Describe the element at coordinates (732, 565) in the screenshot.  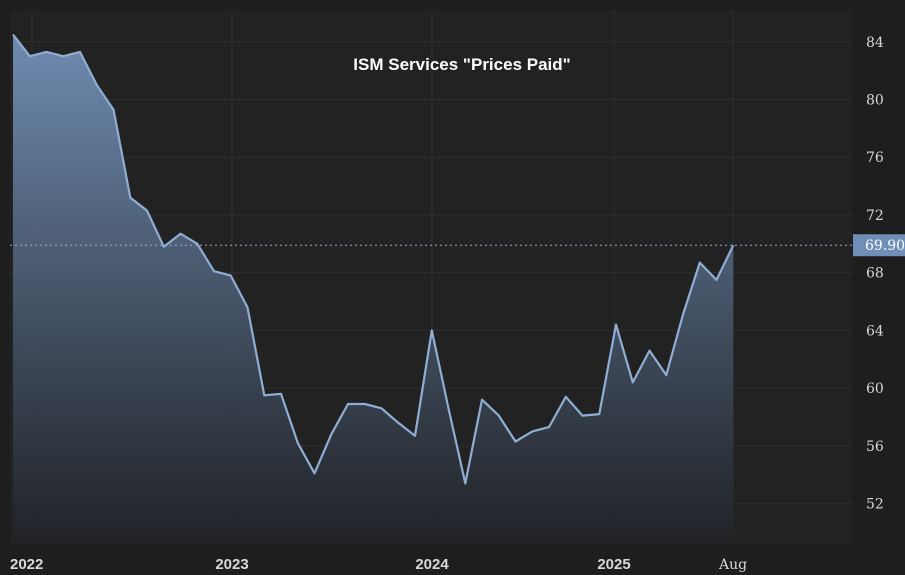
I see `x-tick-label: Aug` at that location.